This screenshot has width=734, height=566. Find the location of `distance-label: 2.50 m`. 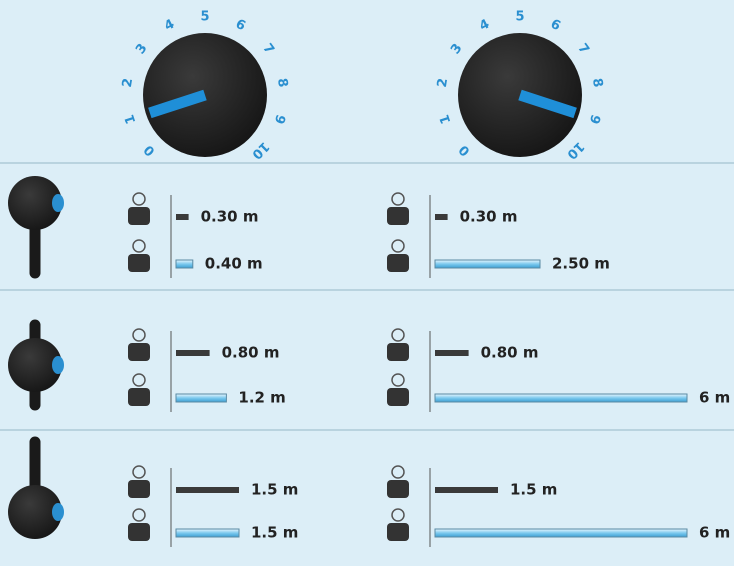

distance-label: 2.50 m is located at coordinates (581, 264).